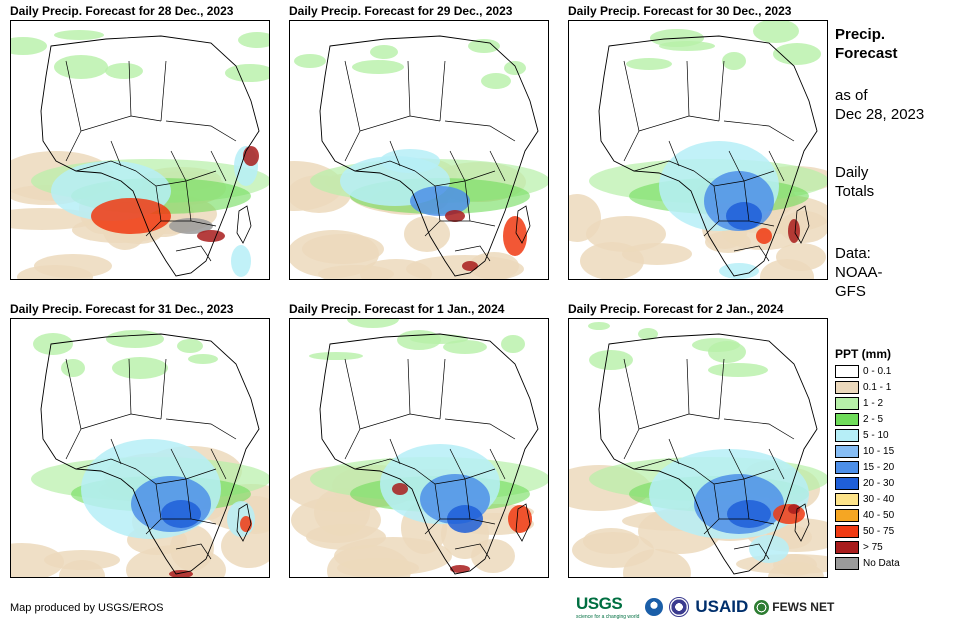  What do you see at coordinates (880, 114) in the screenshot?
I see `sidebar-asof-date: Dec 28, 2023` at bounding box center [880, 114].